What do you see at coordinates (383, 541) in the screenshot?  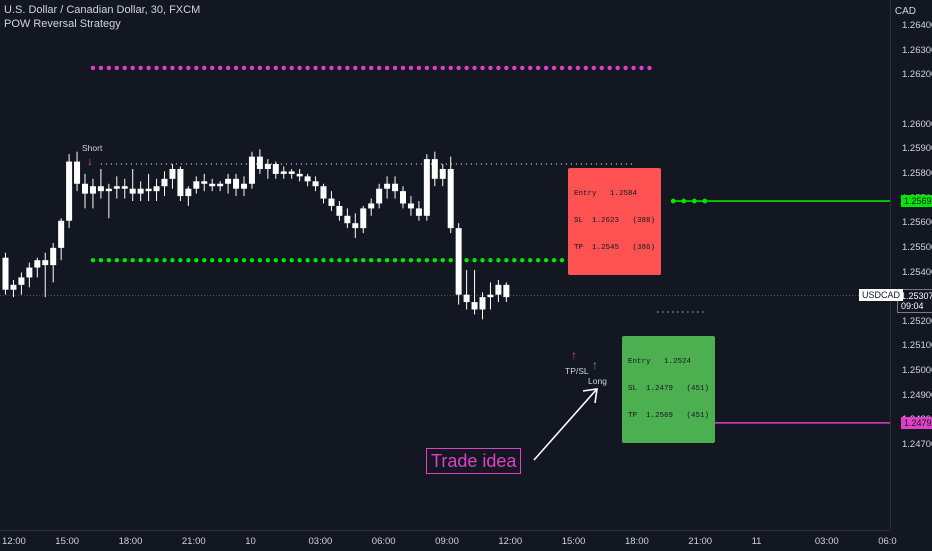 I see `time-tick-label: 06:00` at bounding box center [383, 541].